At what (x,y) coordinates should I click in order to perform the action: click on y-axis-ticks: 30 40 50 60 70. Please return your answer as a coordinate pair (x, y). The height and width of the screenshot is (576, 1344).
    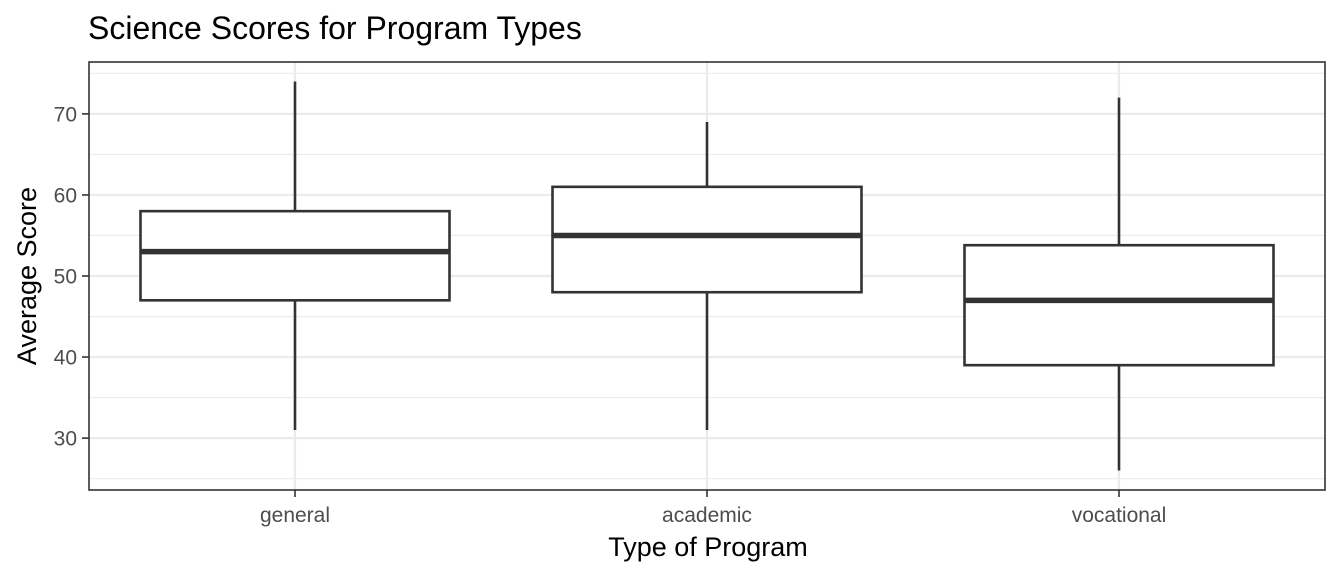
    Looking at the image, I should click on (71, 277).